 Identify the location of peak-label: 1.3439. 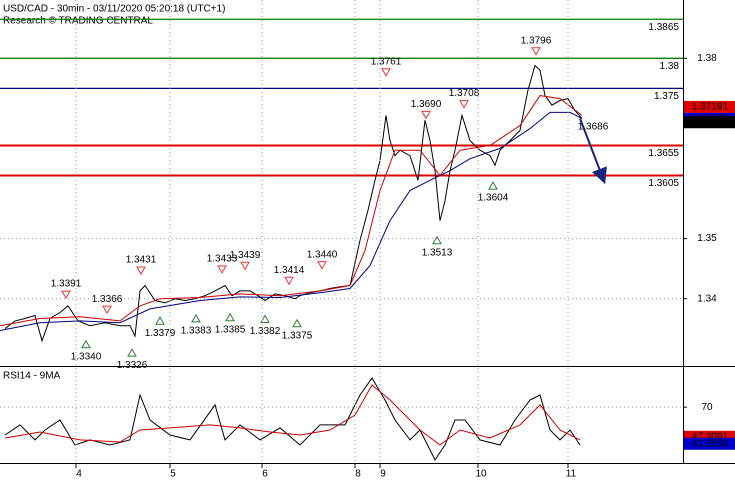
(245, 255).